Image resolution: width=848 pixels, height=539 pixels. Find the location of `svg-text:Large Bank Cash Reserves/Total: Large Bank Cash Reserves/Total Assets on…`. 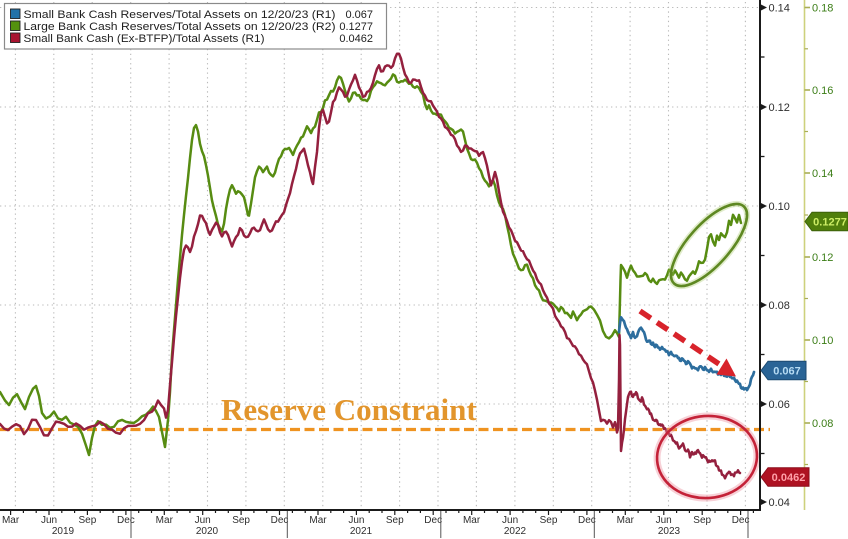

svg-text:Large Bank Cash Reserves/Total: Large Bank Cash Reserves/Total Assets on… is located at coordinates (180, 27).